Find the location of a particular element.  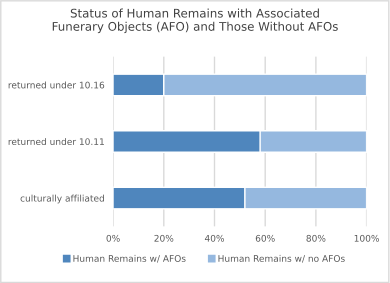

x-tick-label: 0% is located at coordinates (113, 238).